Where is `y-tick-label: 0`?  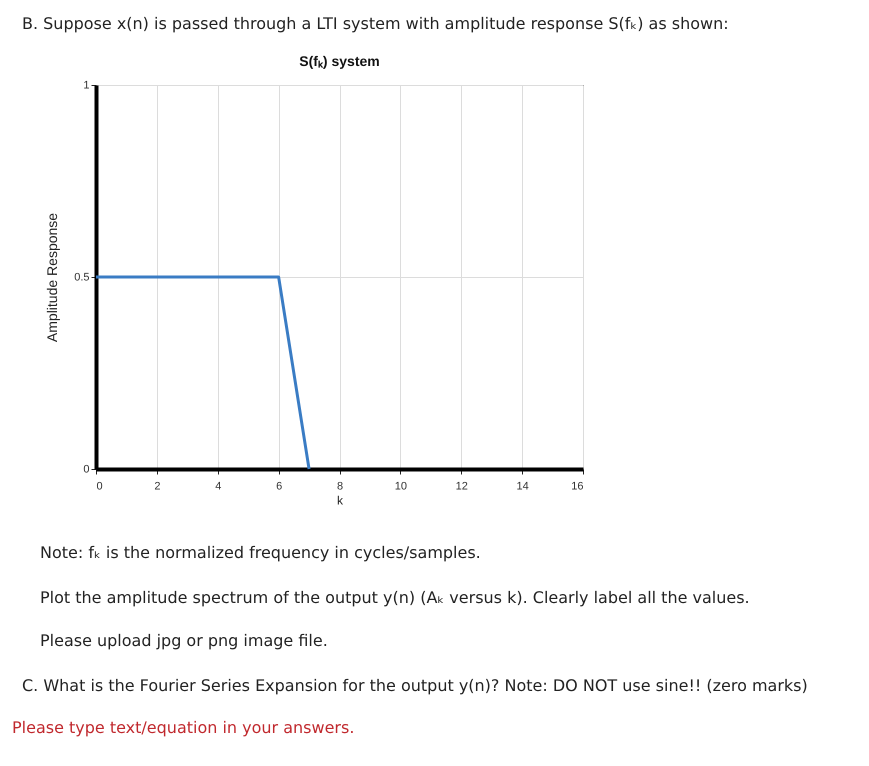 y-tick-label: 0 is located at coordinates (86, 470).